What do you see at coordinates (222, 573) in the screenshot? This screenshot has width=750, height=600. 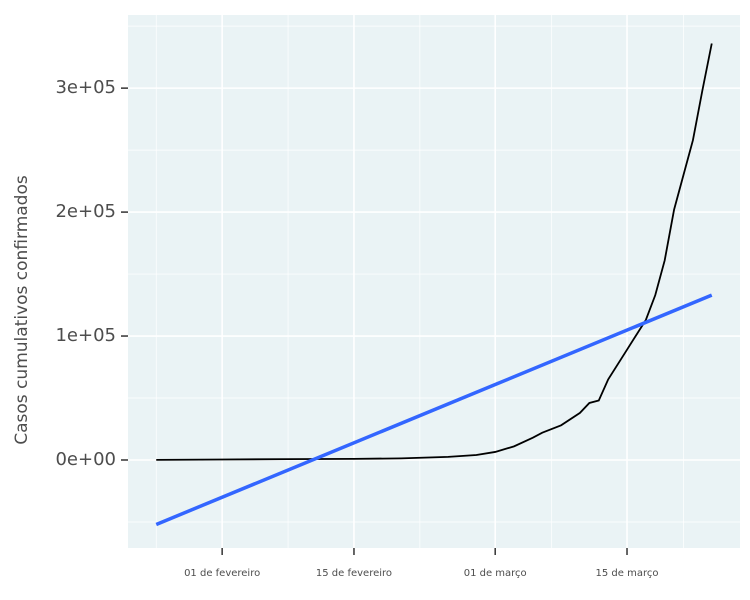 I see `x-tick-label: 01 de fevereiro` at bounding box center [222, 573].